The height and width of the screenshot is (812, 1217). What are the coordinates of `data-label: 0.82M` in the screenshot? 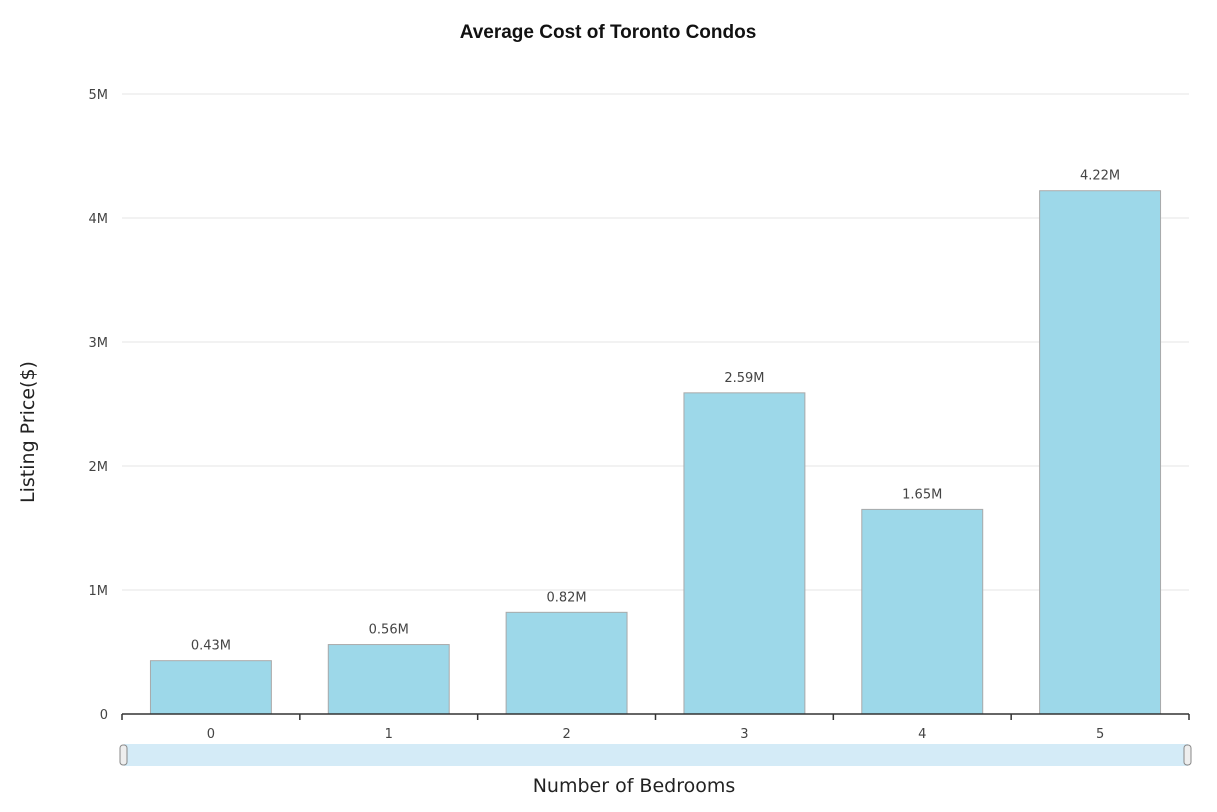 It's located at (566, 597).